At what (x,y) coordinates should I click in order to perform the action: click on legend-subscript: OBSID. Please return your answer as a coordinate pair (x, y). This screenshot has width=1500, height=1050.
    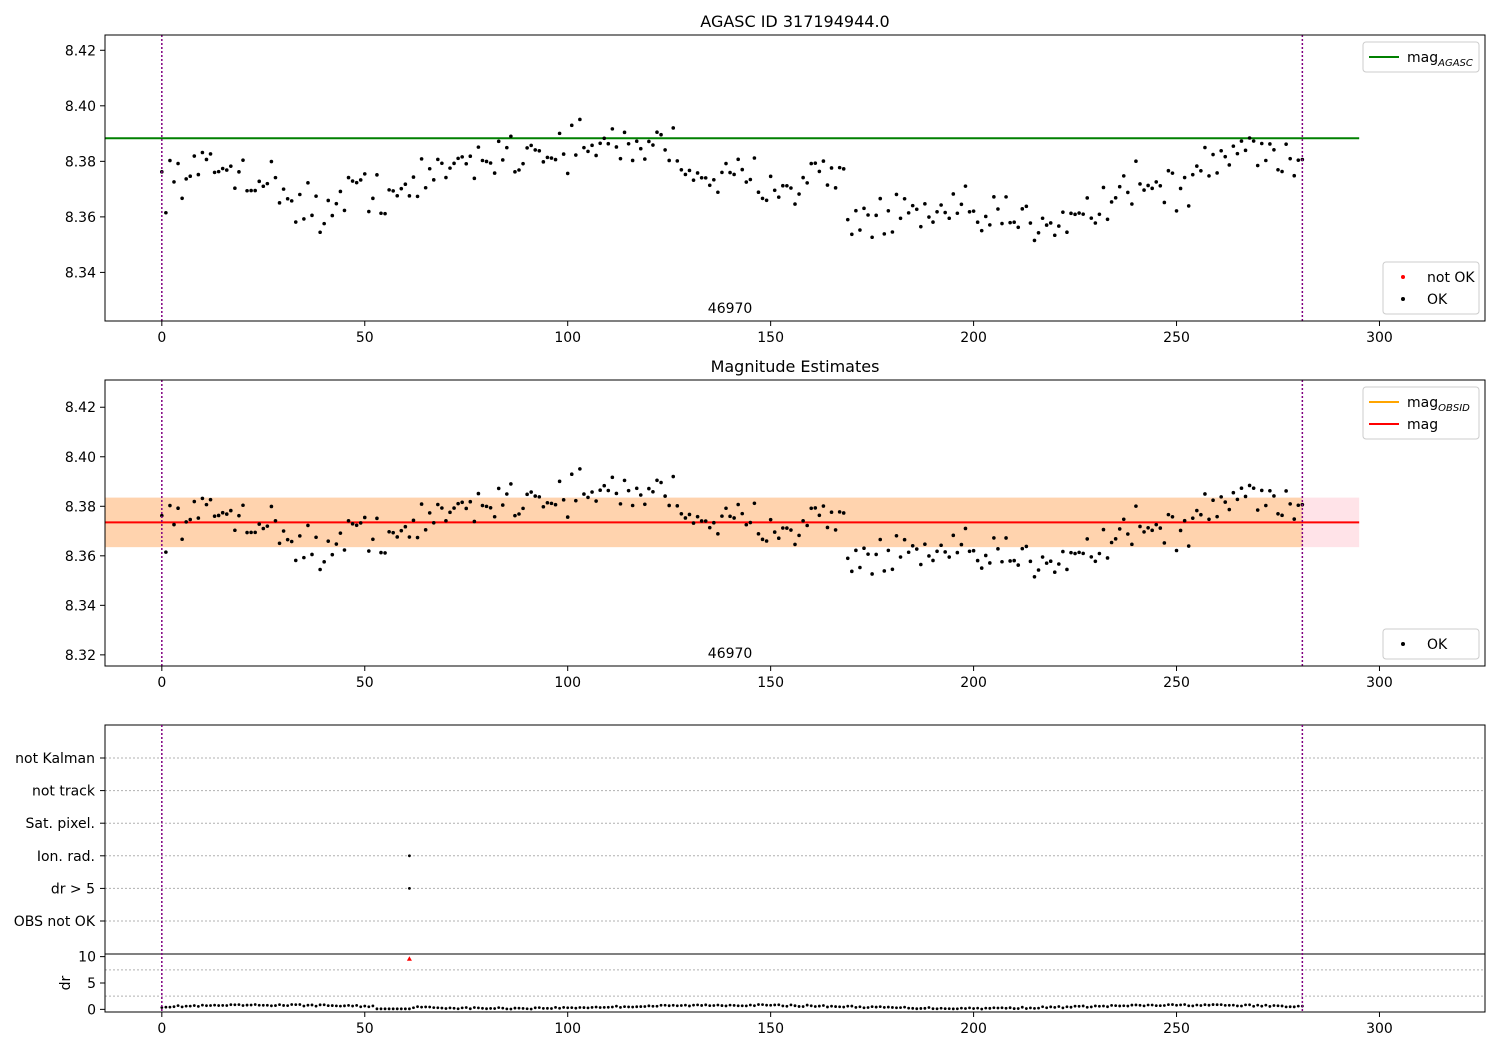
    Looking at the image, I should click on (1454, 408).